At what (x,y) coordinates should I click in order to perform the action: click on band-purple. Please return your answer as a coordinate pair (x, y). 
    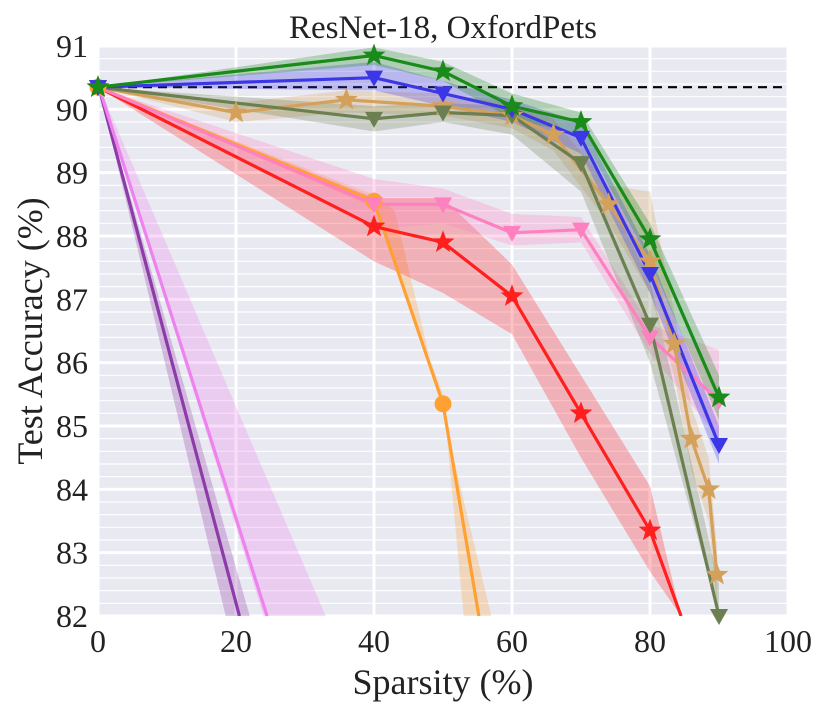
    Looking at the image, I should click on (174, 350).